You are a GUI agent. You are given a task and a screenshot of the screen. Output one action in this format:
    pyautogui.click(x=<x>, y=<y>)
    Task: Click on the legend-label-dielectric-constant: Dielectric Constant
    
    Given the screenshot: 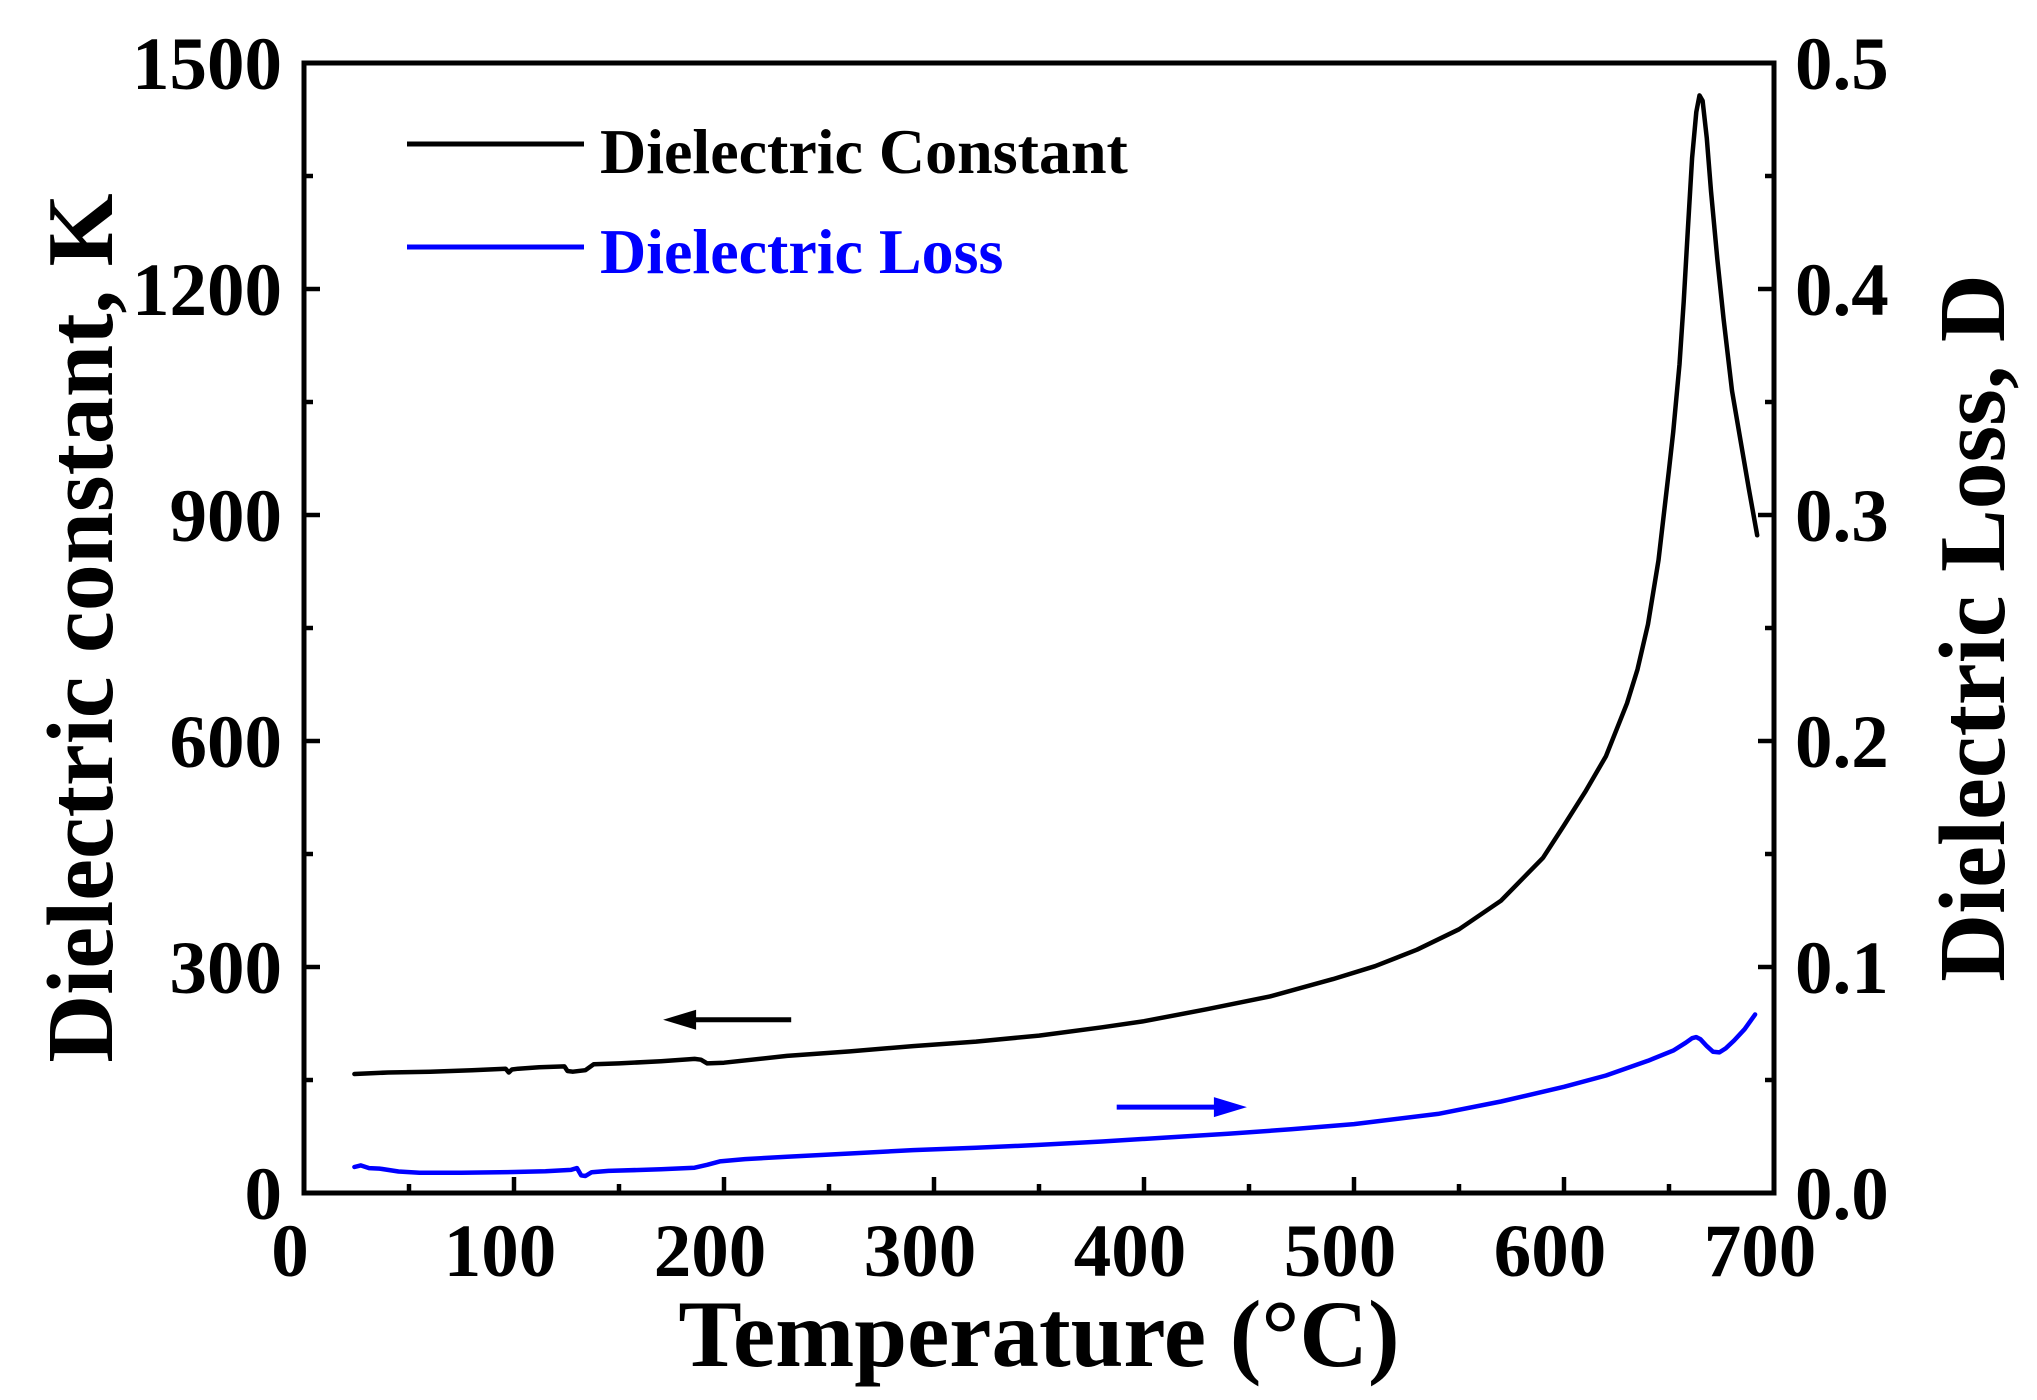 What is the action you would take?
    pyautogui.click(x=864, y=151)
    